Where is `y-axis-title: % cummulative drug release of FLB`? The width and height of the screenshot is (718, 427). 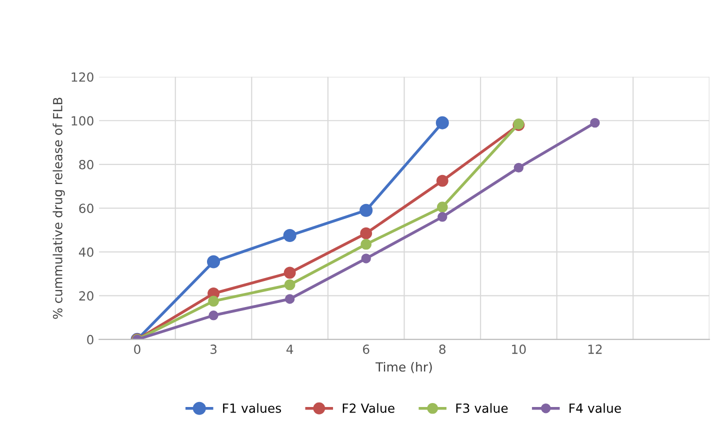 y-axis-title: % cummulative drug release of FLB is located at coordinates (58, 208).